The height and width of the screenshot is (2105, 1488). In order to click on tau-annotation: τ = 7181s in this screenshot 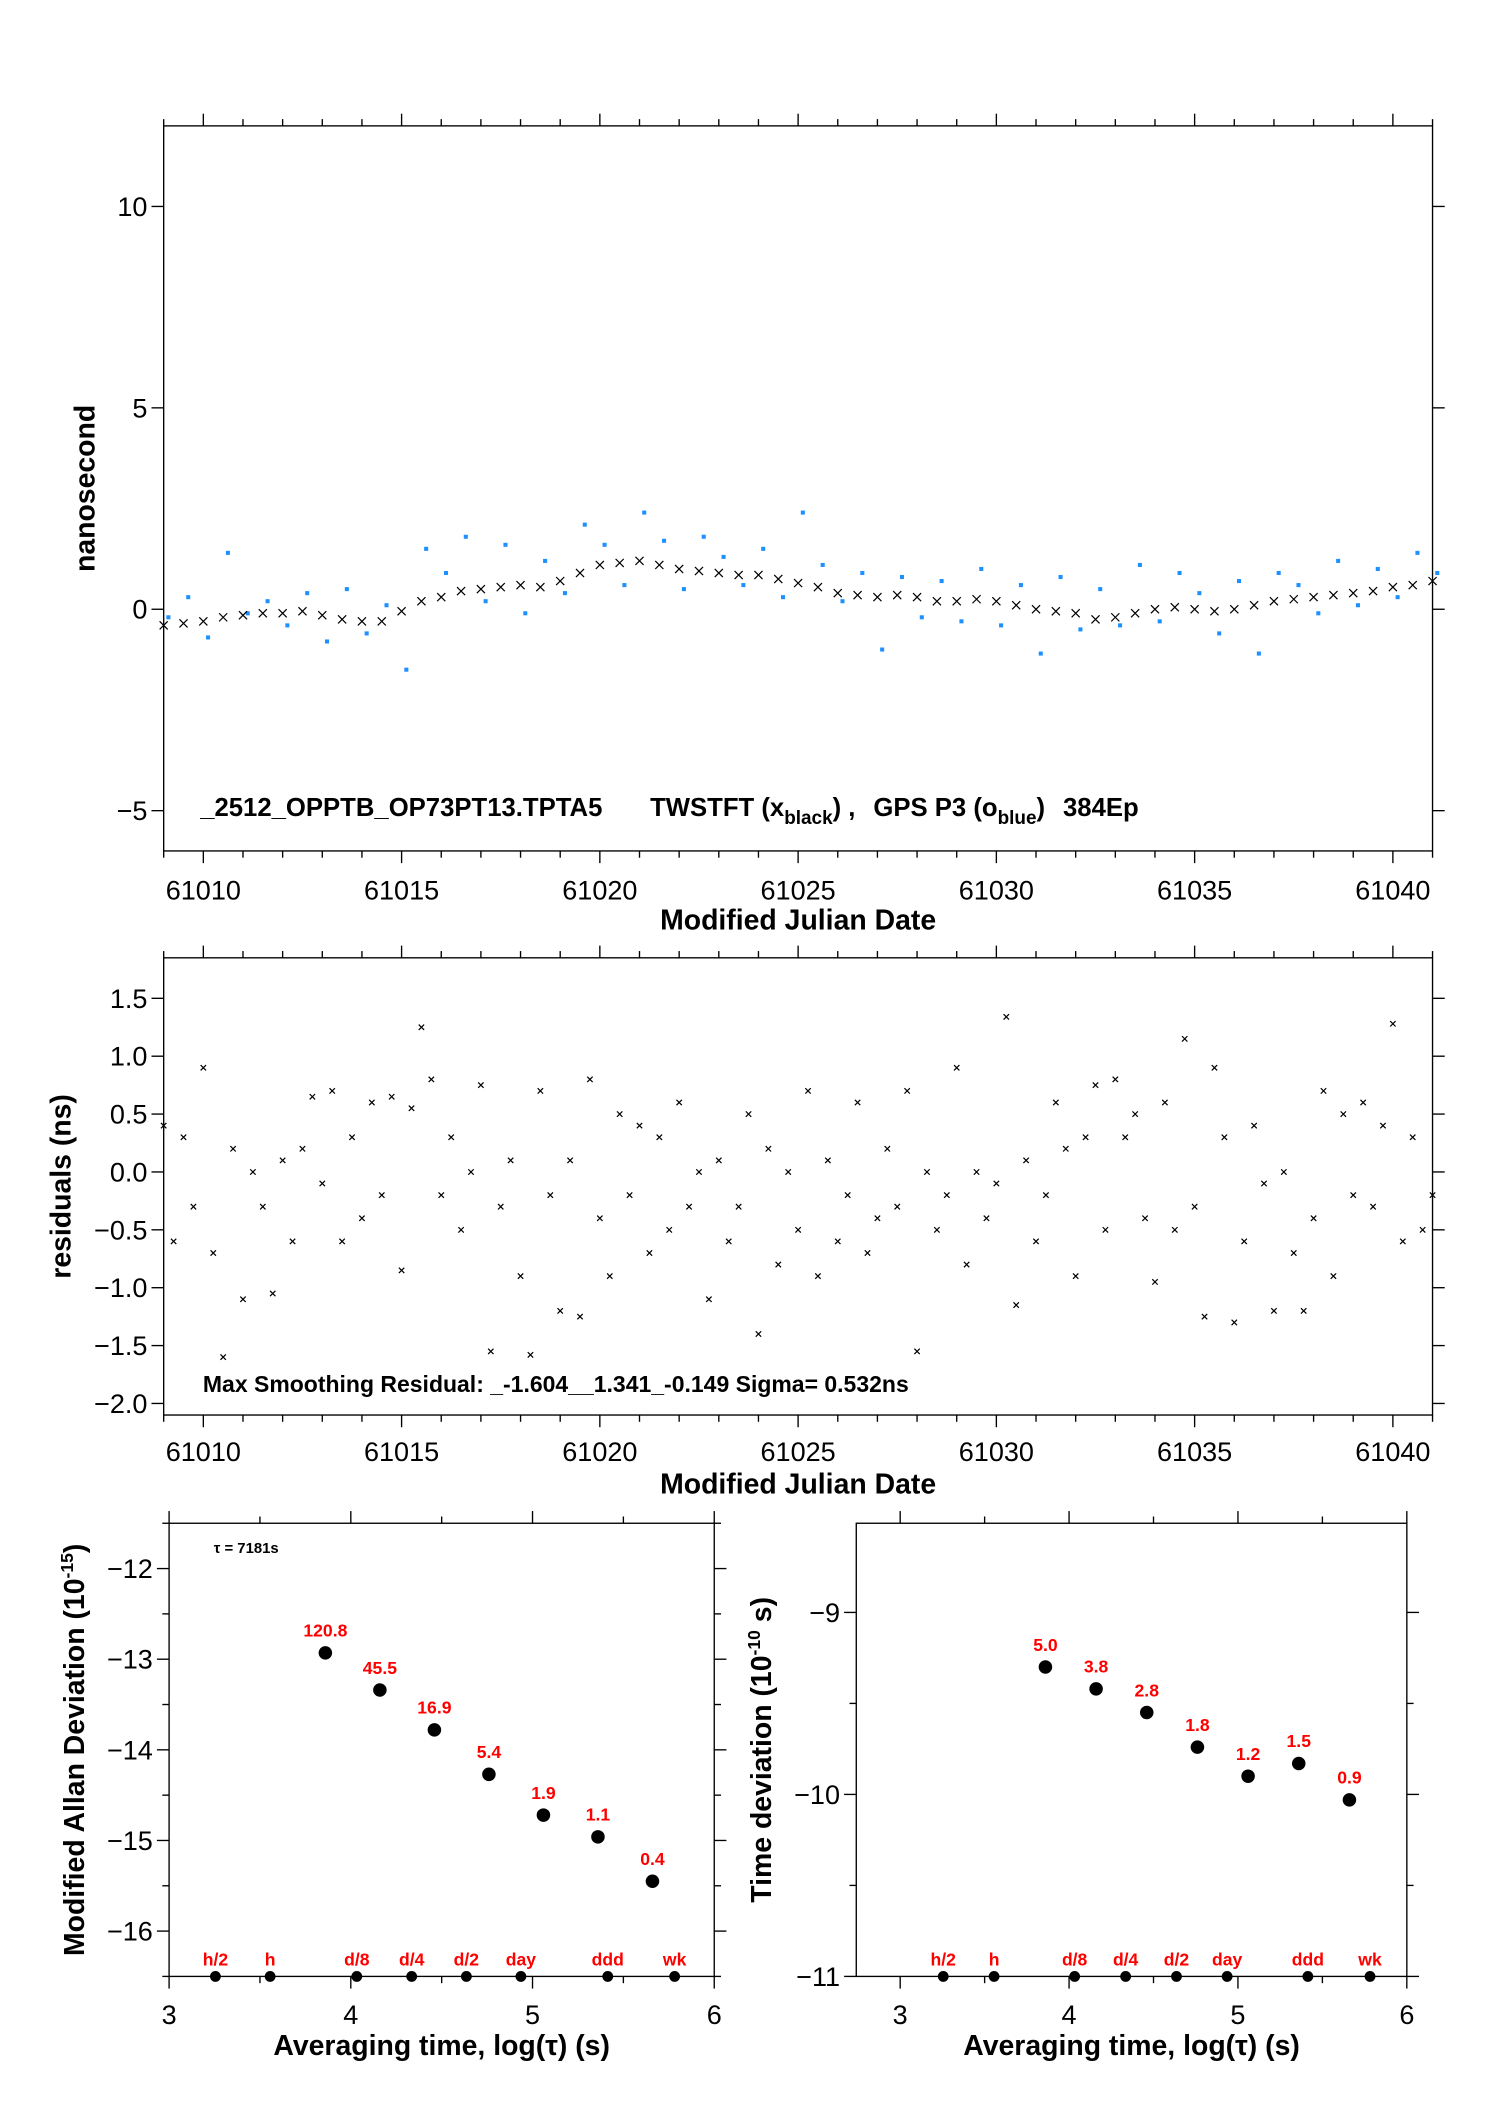, I will do `click(246, 1549)`.